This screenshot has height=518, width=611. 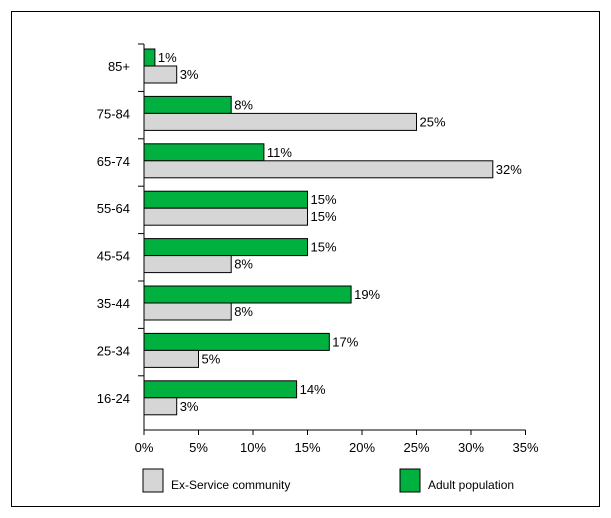 I want to click on data-label: 11%, so click(x=279, y=152).